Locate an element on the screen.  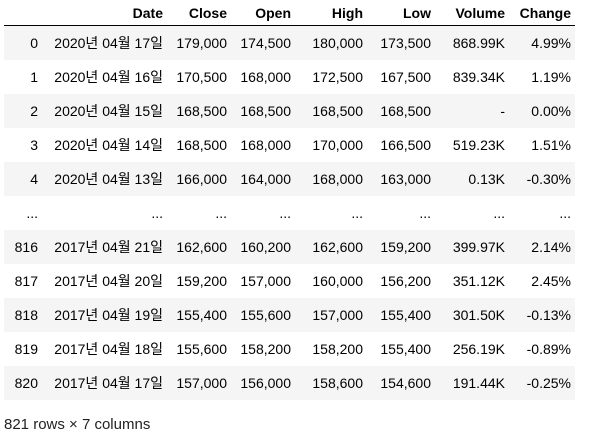
cell-change: 0.00% is located at coordinates (551, 111).